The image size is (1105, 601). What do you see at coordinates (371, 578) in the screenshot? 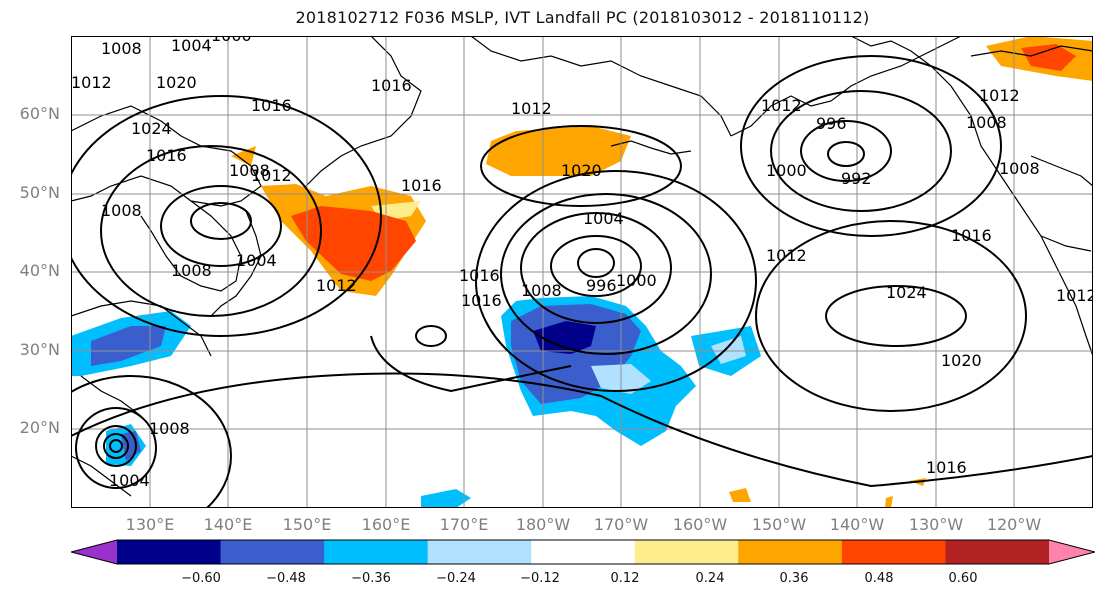
I see `colorbar-tick: −0.36` at bounding box center [371, 578].